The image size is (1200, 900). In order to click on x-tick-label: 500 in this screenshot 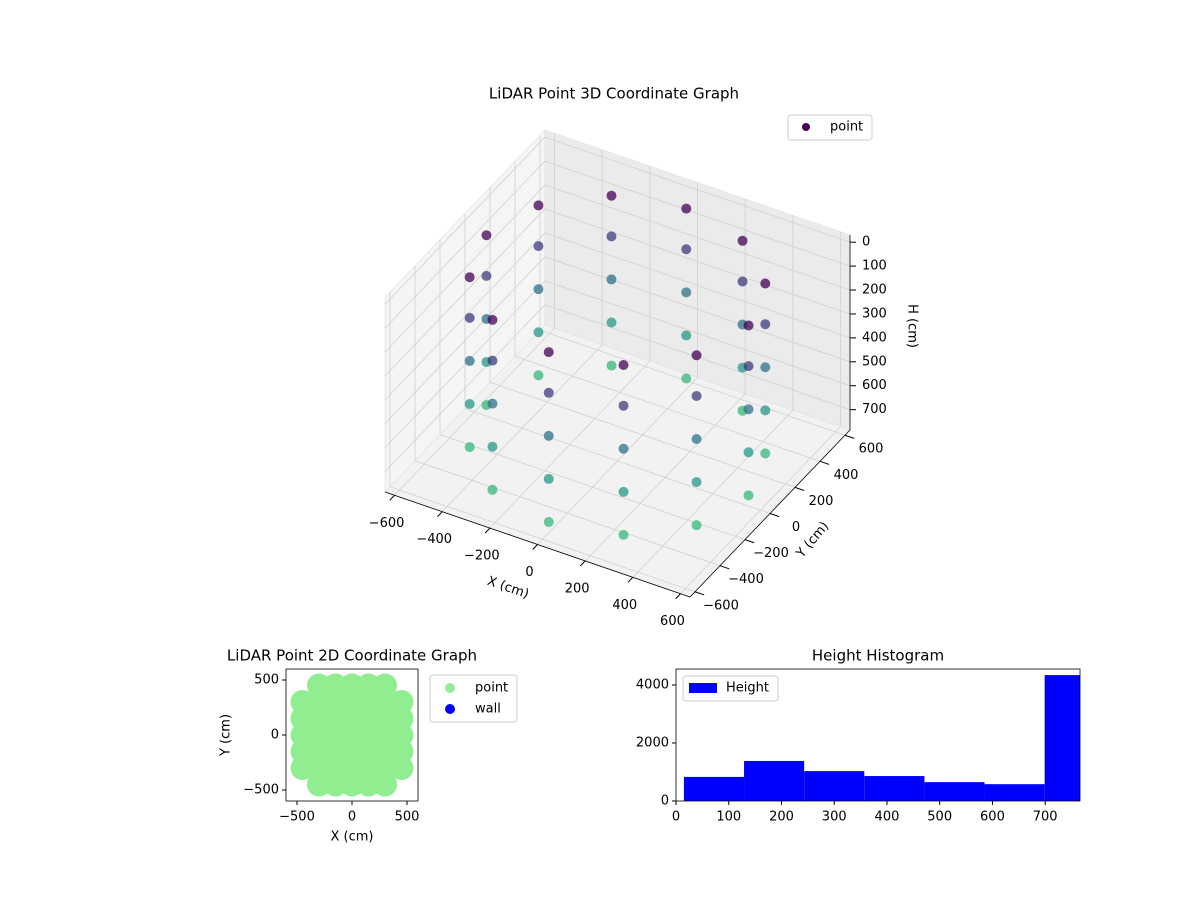, I will do `click(939, 817)`.